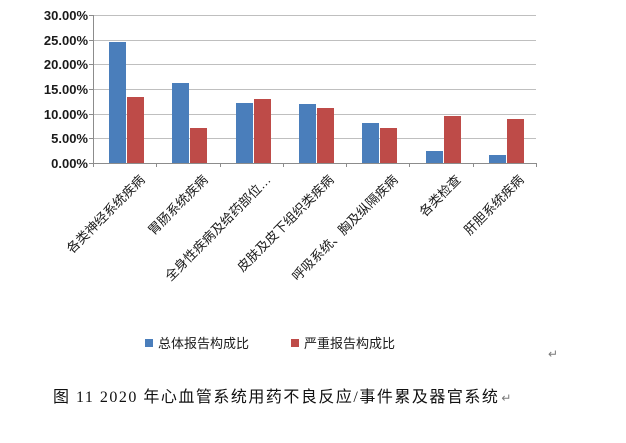 This screenshot has width=626, height=443. What do you see at coordinates (65, 65) in the screenshot?
I see `y-axis-label: 20.00%` at bounding box center [65, 65].